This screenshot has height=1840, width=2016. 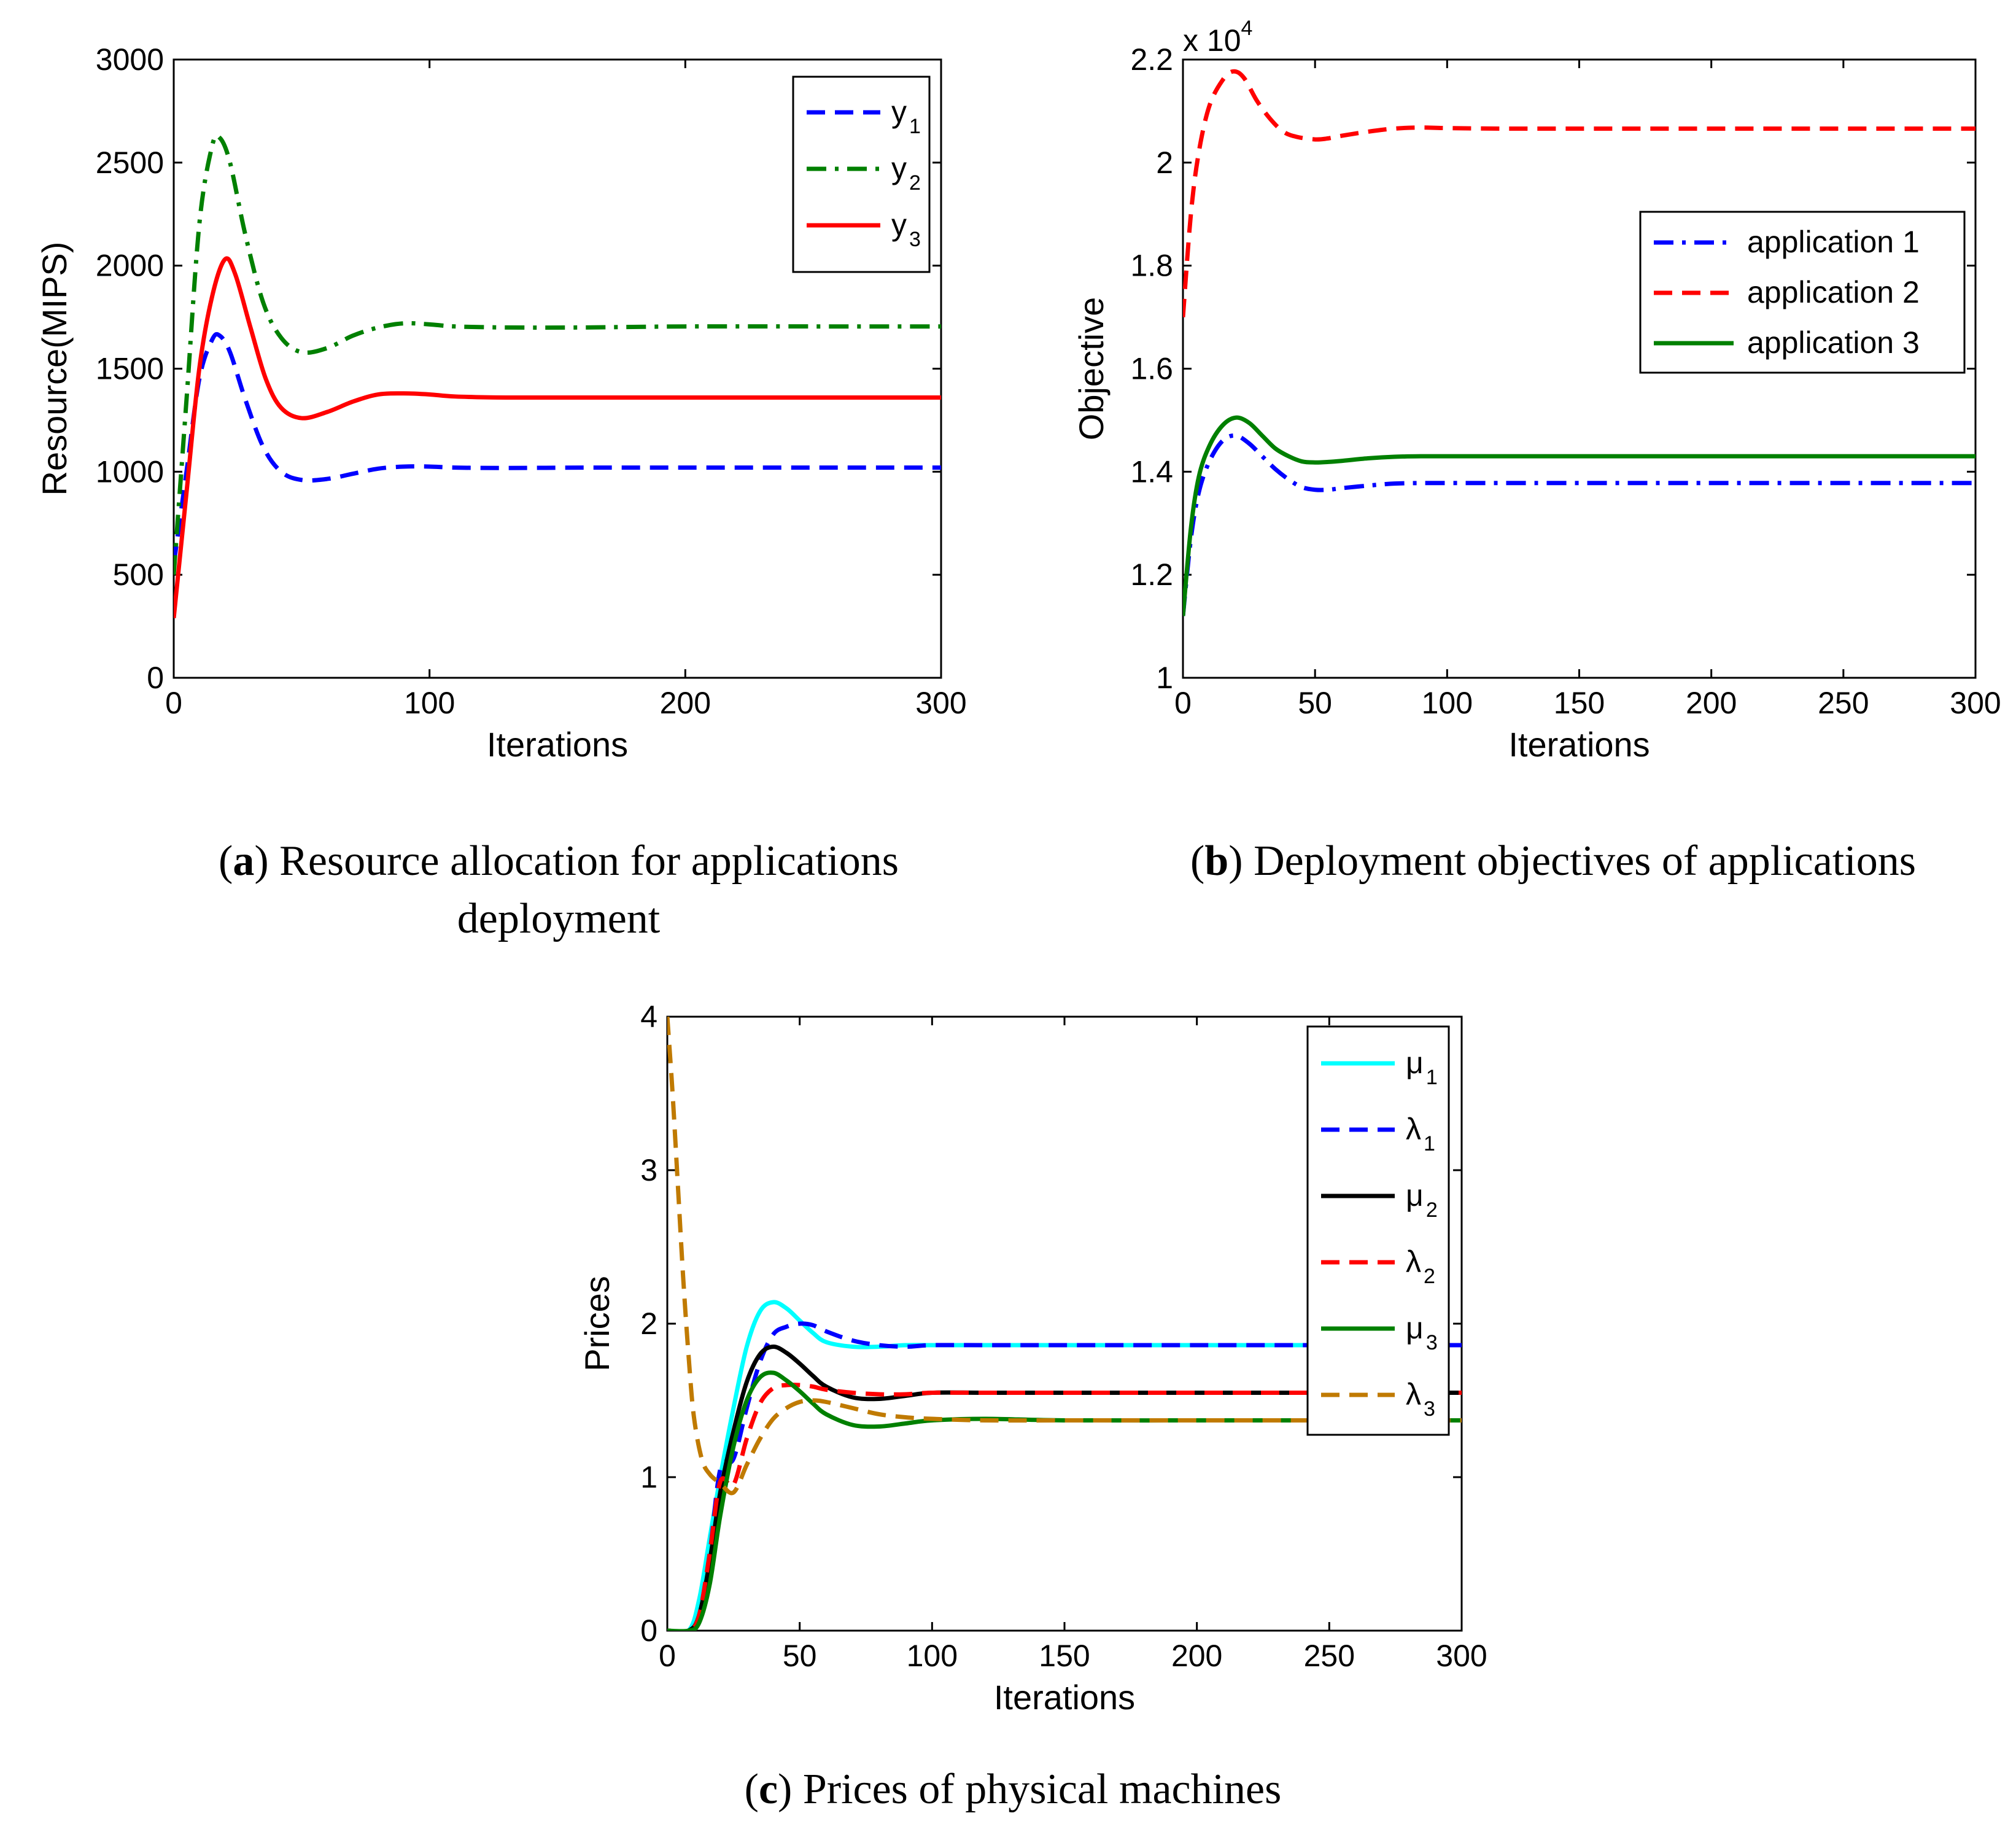 What do you see at coordinates (130, 266) in the screenshot?
I see `y-tick-label: 2000` at bounding box center [130, 266].